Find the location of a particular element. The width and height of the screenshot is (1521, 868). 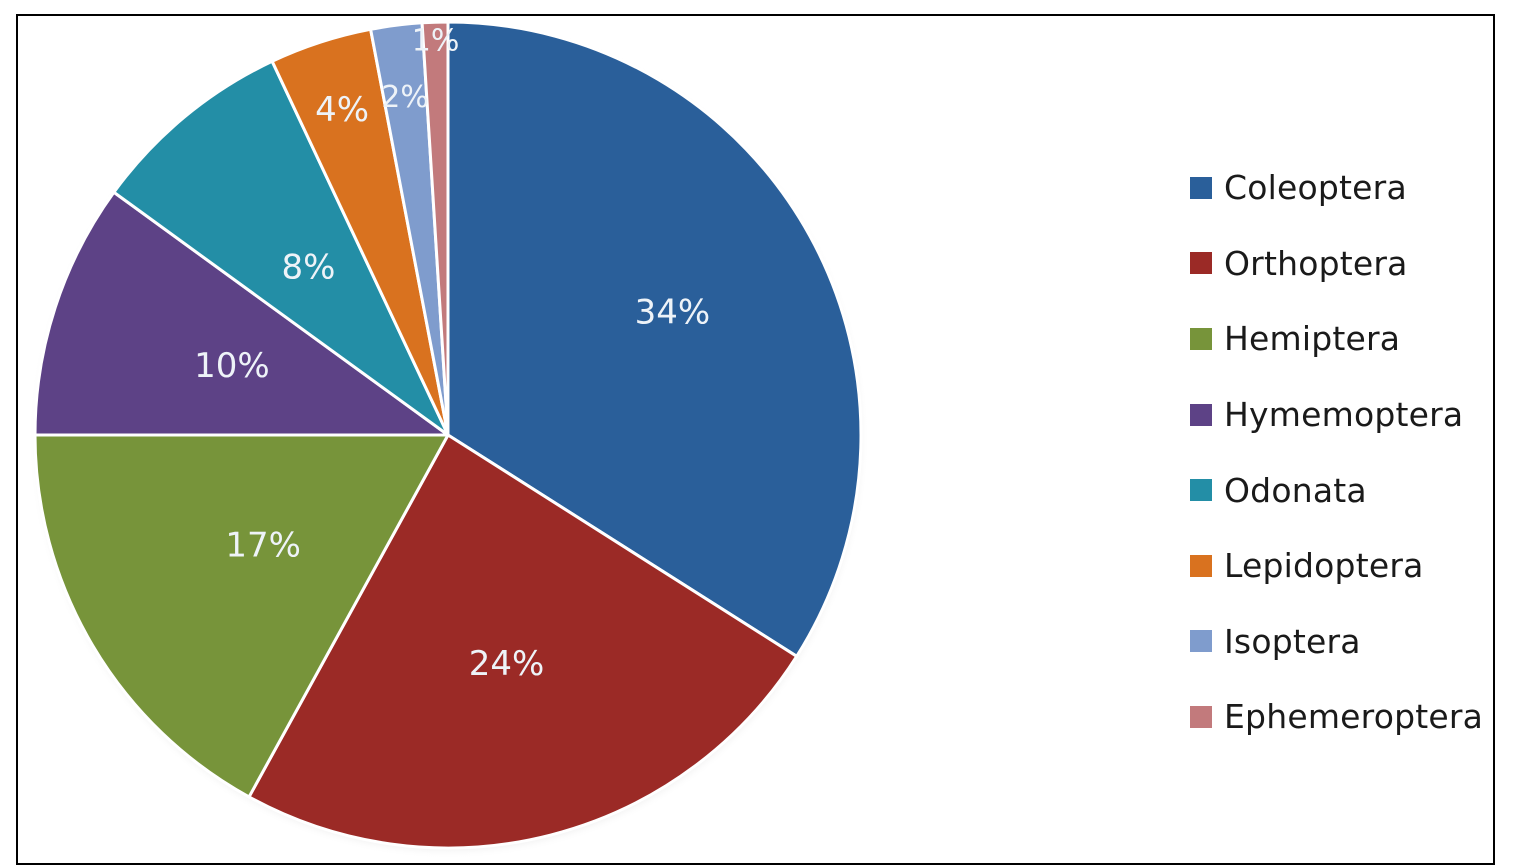

pie-slice-hemiptera is located at coordinates (241, 616).